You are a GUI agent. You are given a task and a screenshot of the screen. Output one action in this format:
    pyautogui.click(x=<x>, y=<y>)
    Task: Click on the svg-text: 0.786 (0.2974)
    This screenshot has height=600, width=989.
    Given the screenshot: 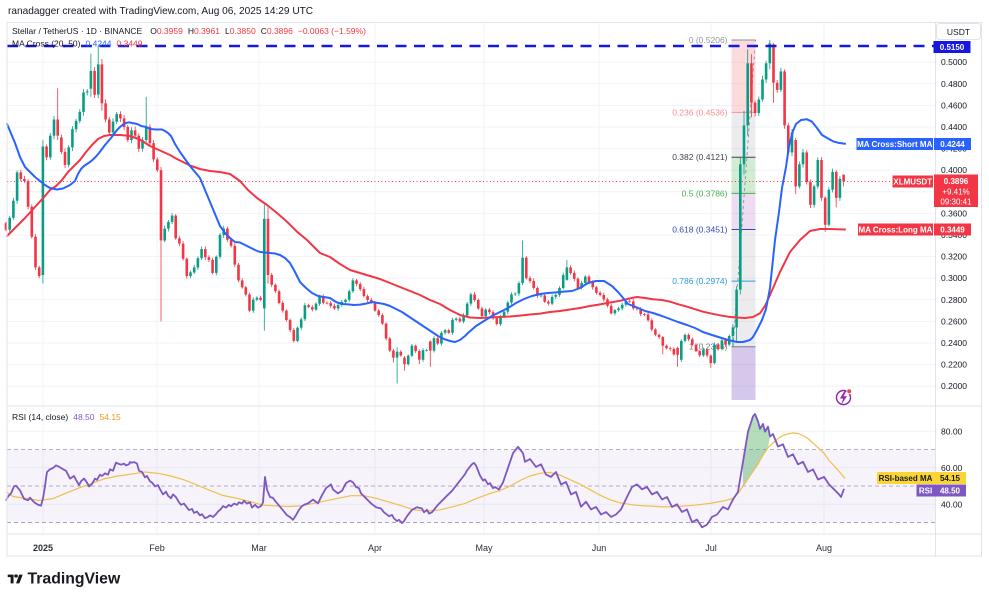 What is the action you would take?
    pyautogui.click(x=699, y=281)
    